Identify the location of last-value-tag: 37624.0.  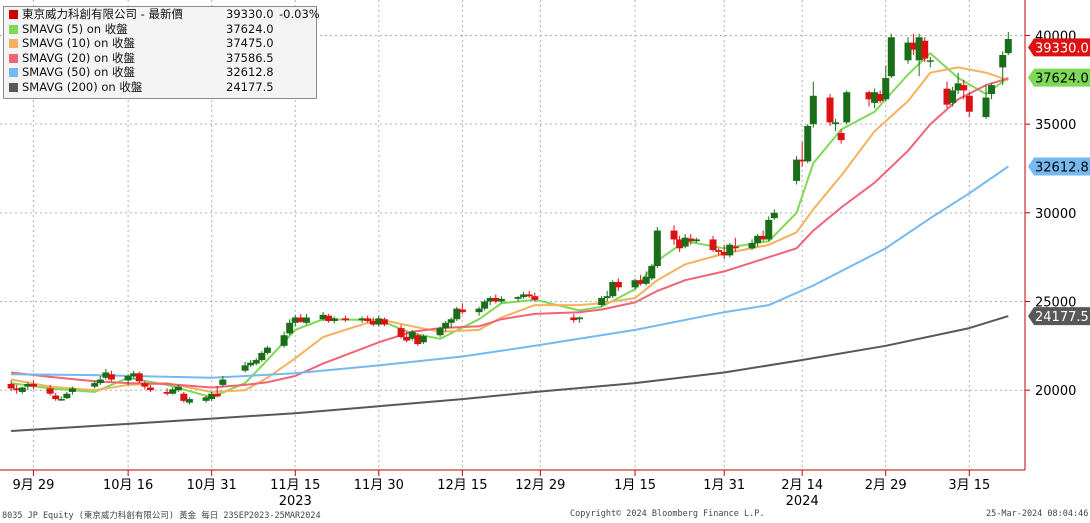
(1059, 77).